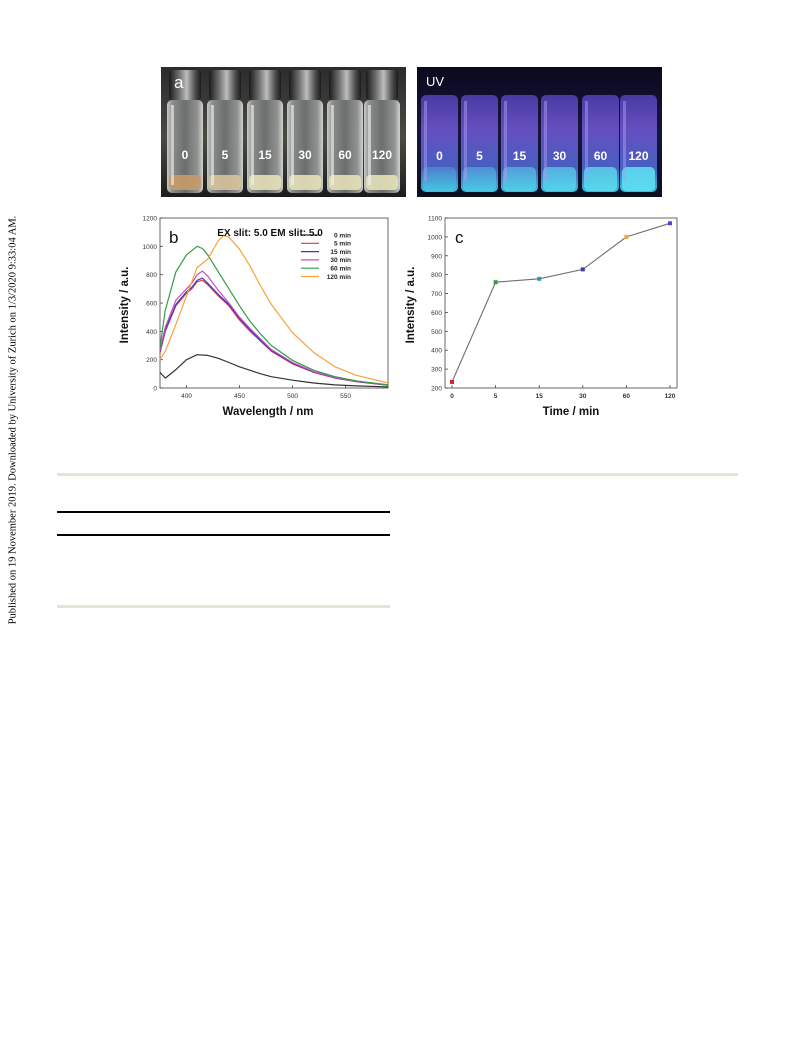 This screenshot has height=1039, width=793. I want to click on x-tick-label: 15, so click(540, 396).